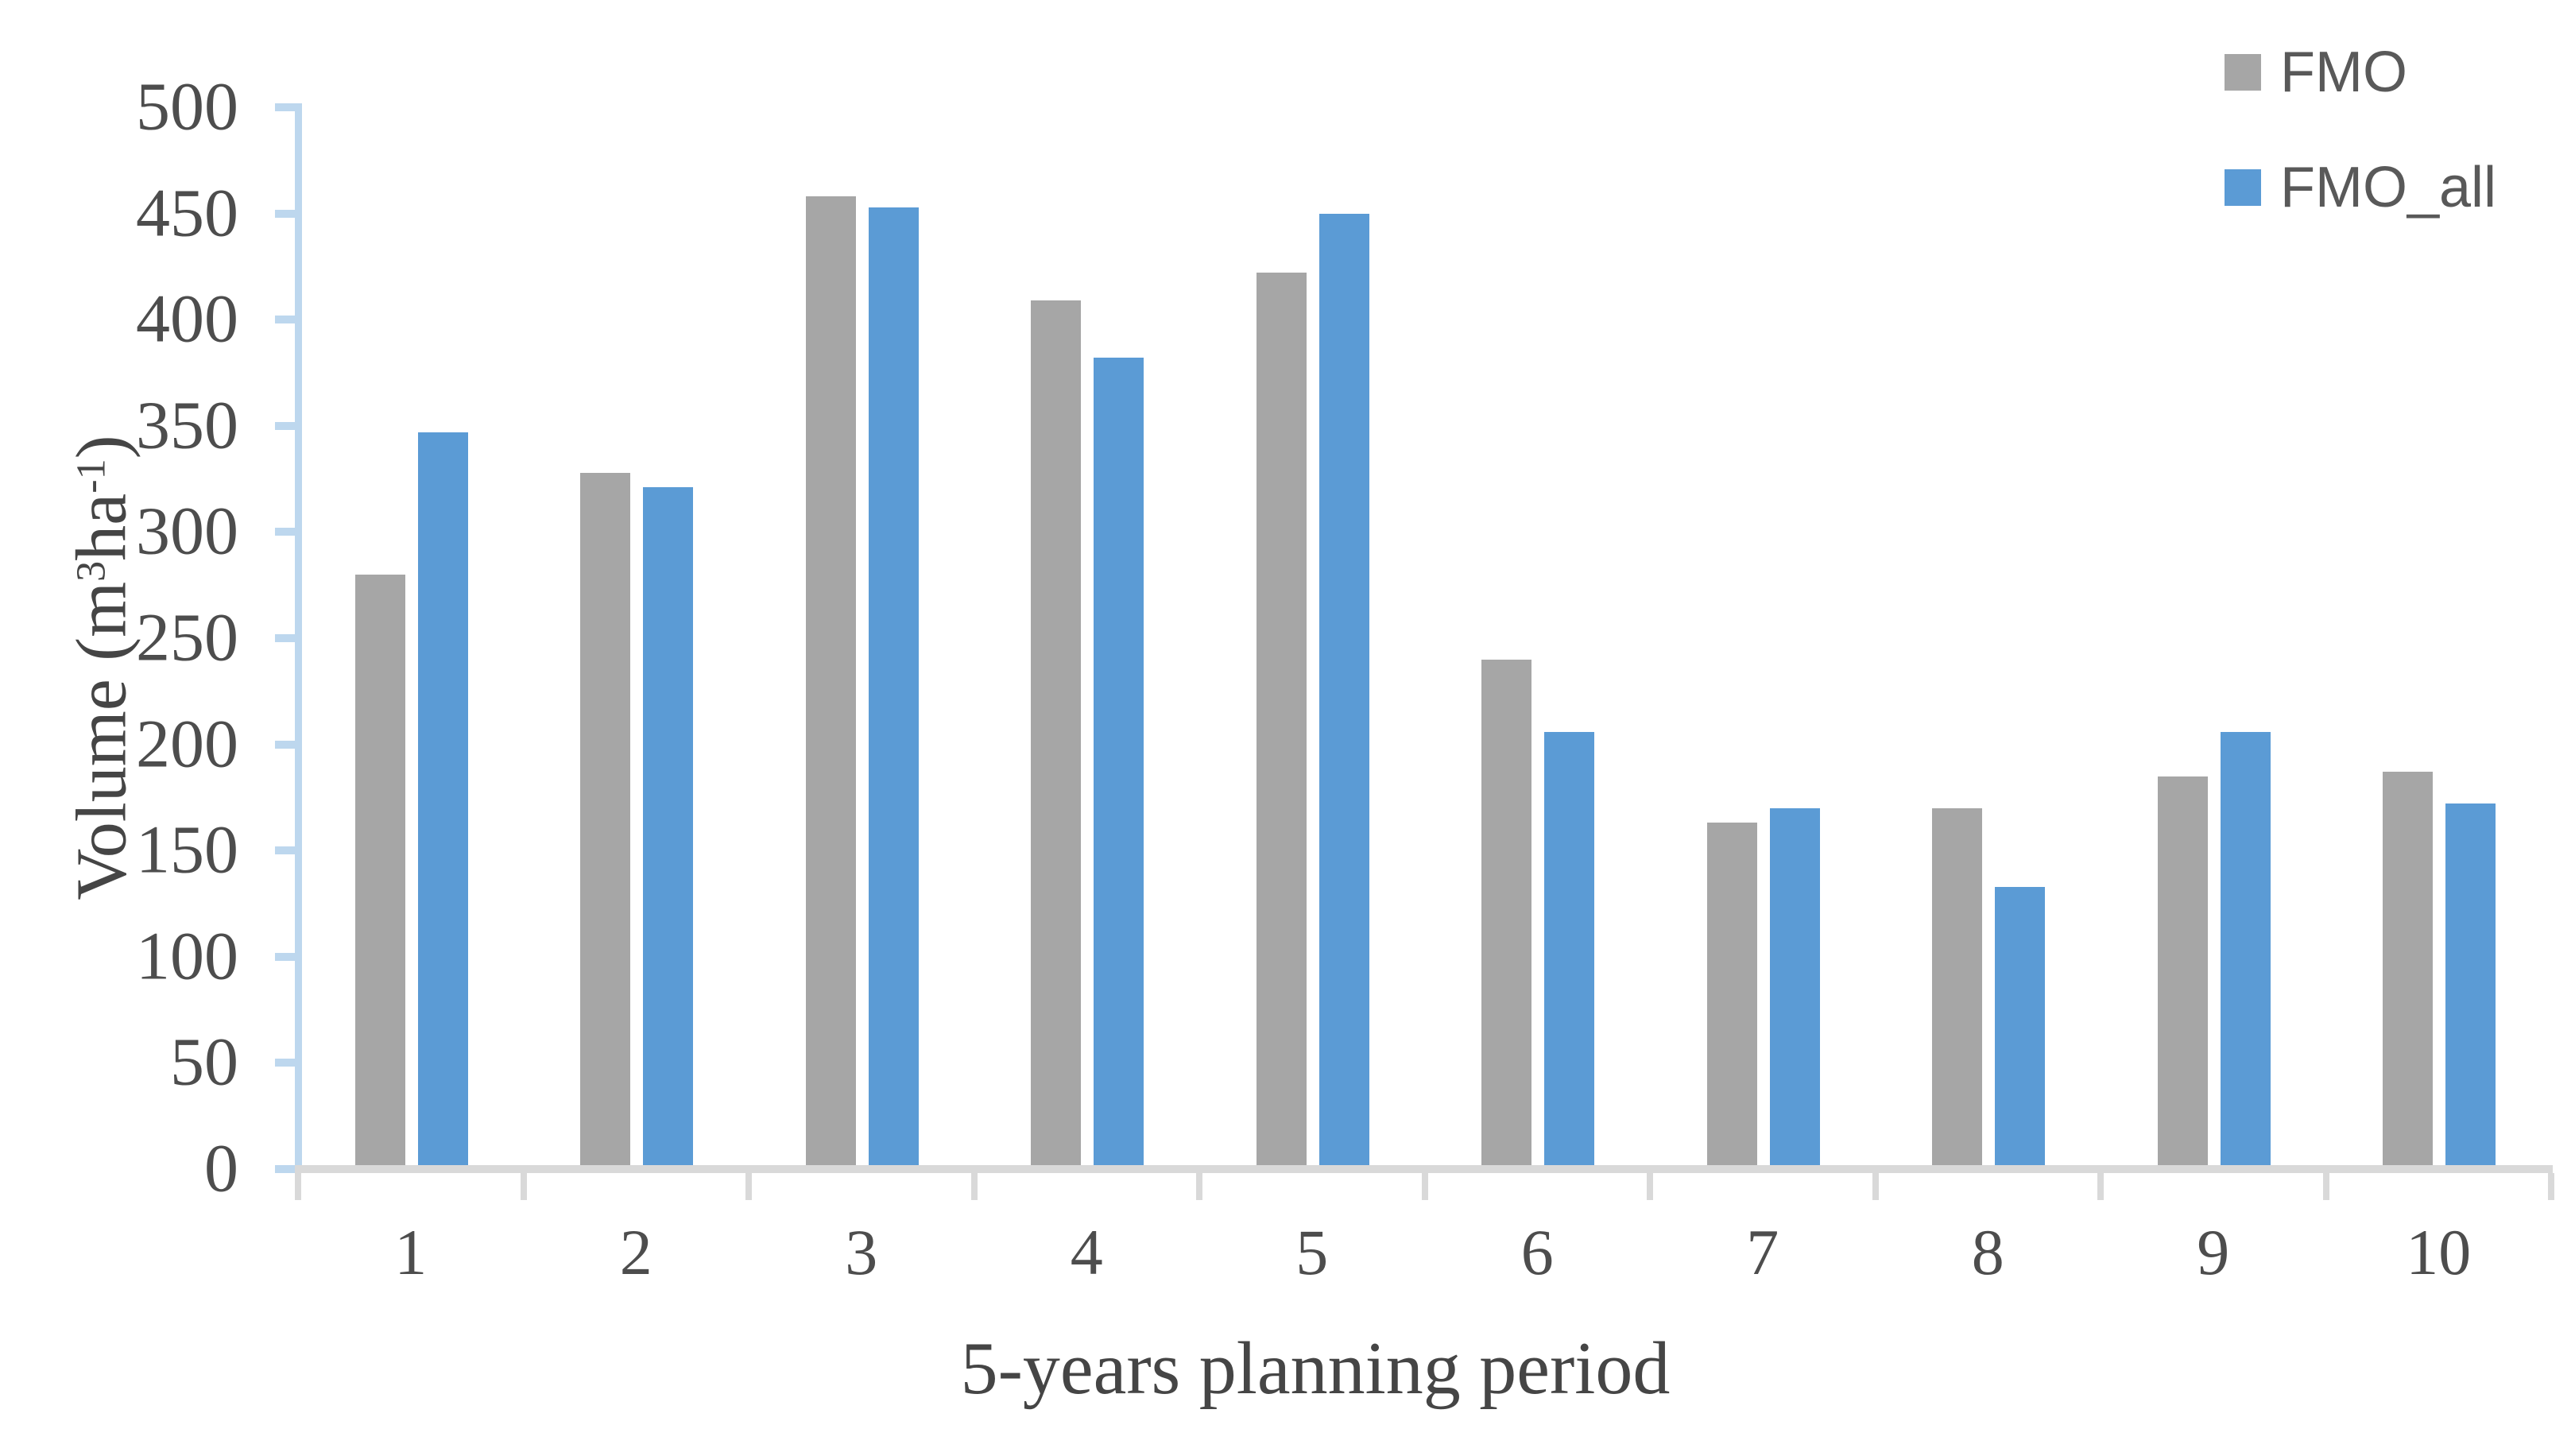  What do you see at coordinates (635, 1252) in the screenshot?
I see `x-category-label-2: 2` at bounding box center [635, 1252].